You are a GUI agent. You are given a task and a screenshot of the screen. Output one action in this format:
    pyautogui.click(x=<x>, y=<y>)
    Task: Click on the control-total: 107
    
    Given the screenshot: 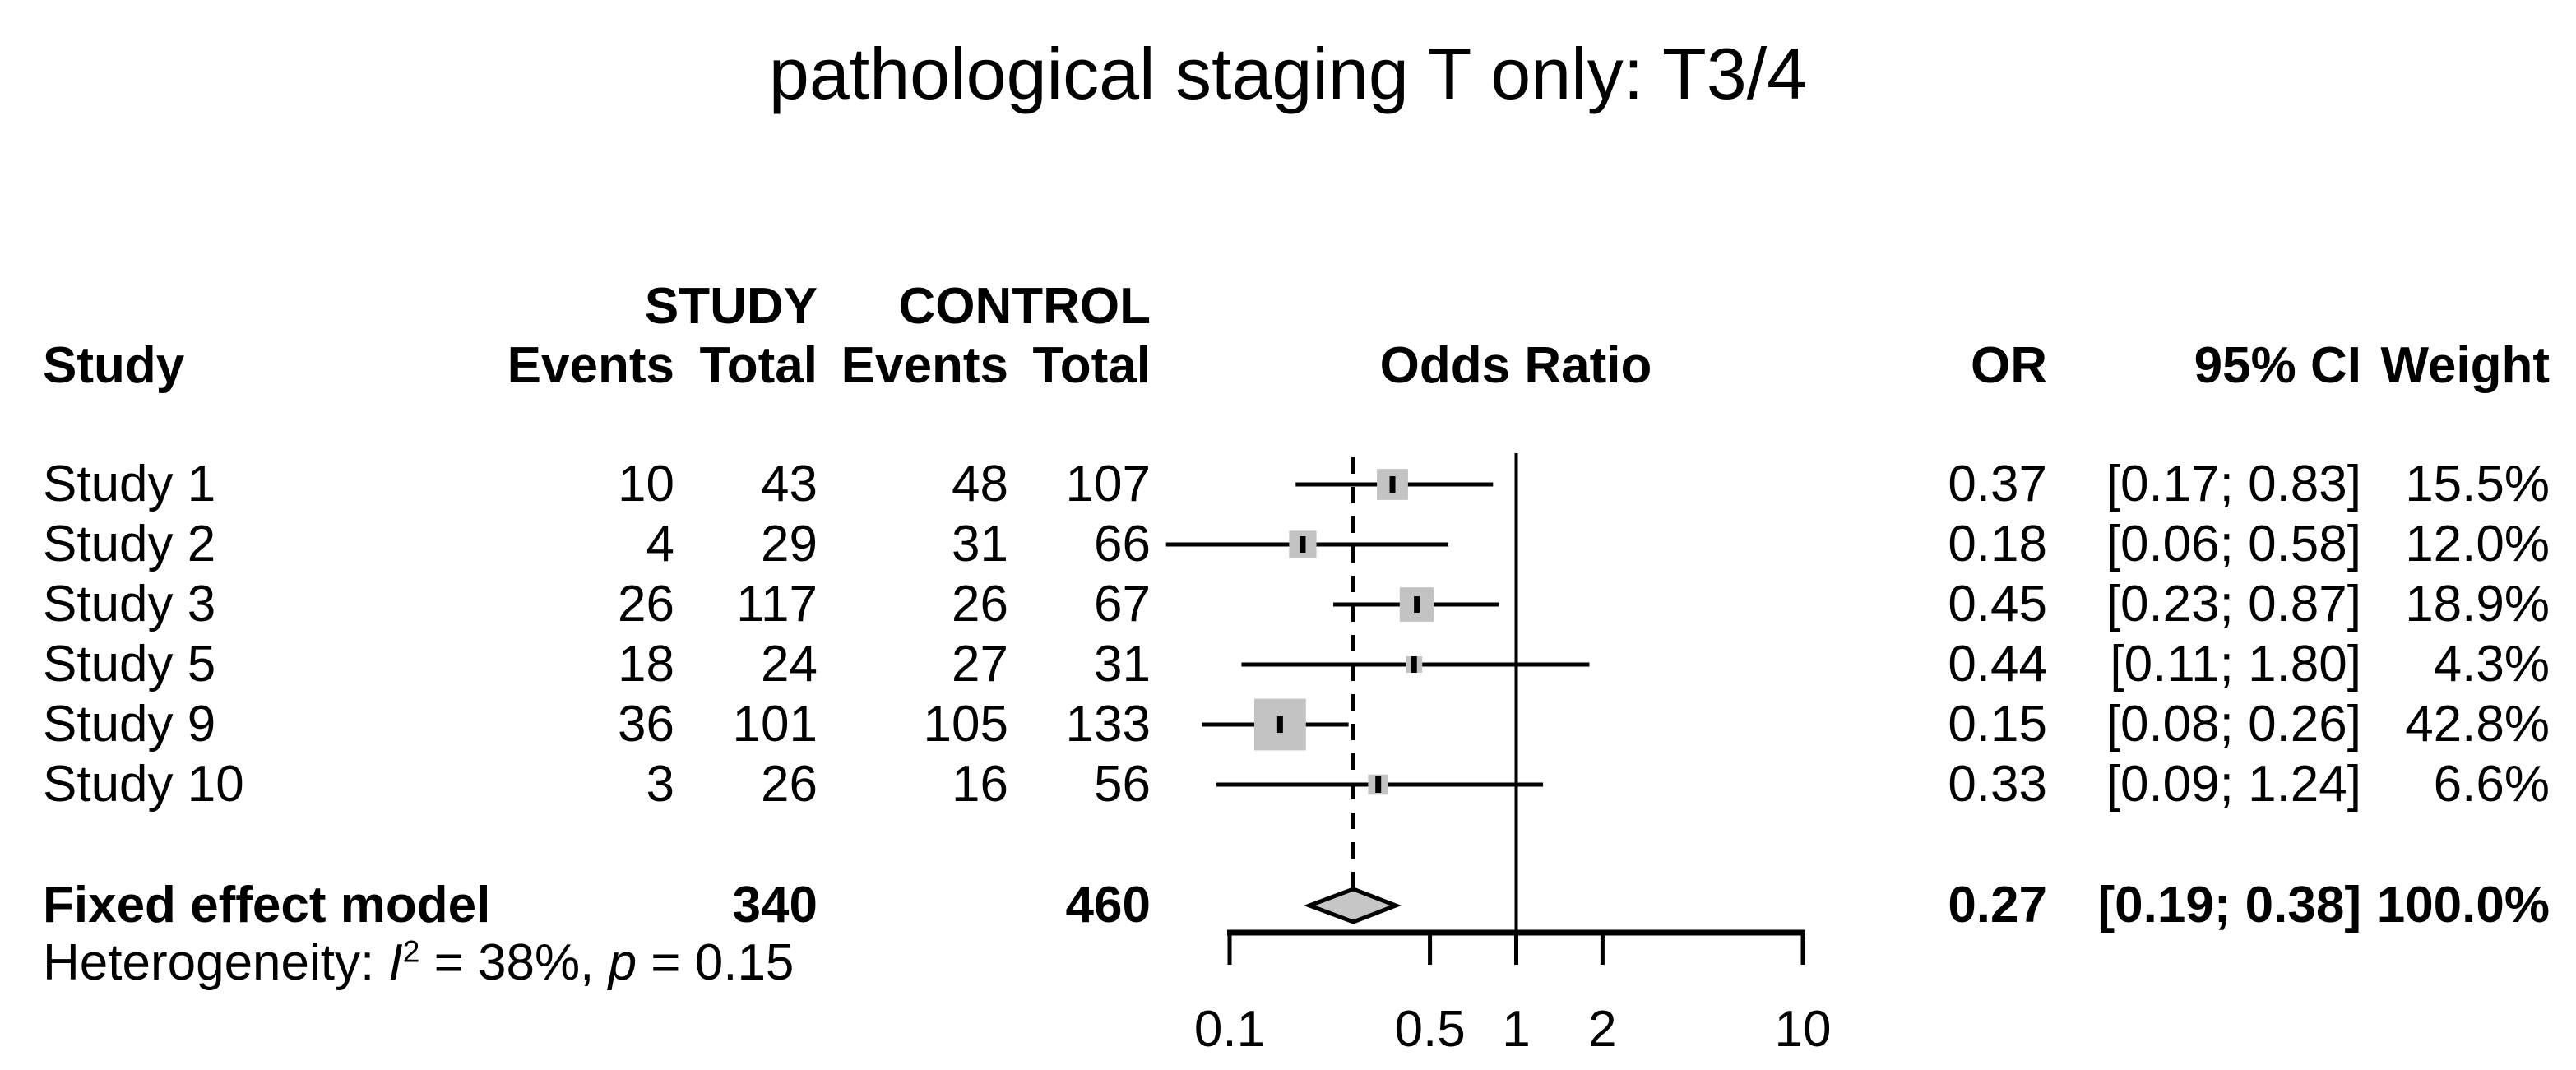 What is the action you would take?
    pyautogui.click(x=1108, y=484)
    